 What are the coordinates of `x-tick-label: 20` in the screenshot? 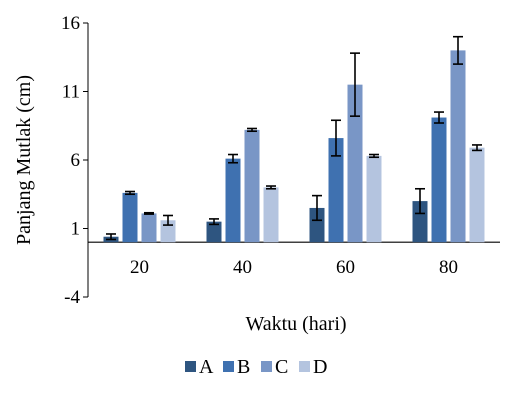 It's located at (139, 267).